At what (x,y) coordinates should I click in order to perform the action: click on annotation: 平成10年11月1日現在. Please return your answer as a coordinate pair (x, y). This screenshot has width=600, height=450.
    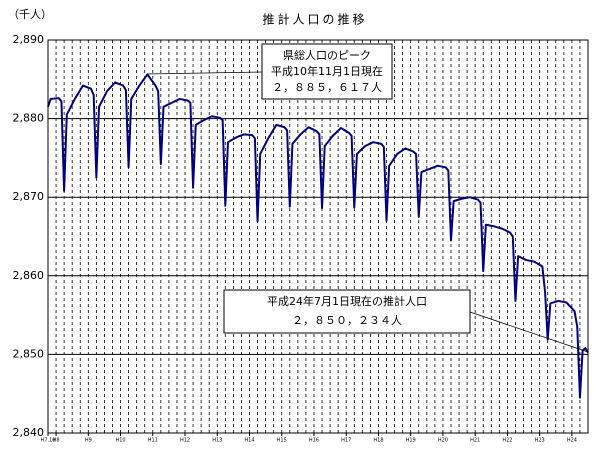
    Looking at the image, I should click on (327, 71).